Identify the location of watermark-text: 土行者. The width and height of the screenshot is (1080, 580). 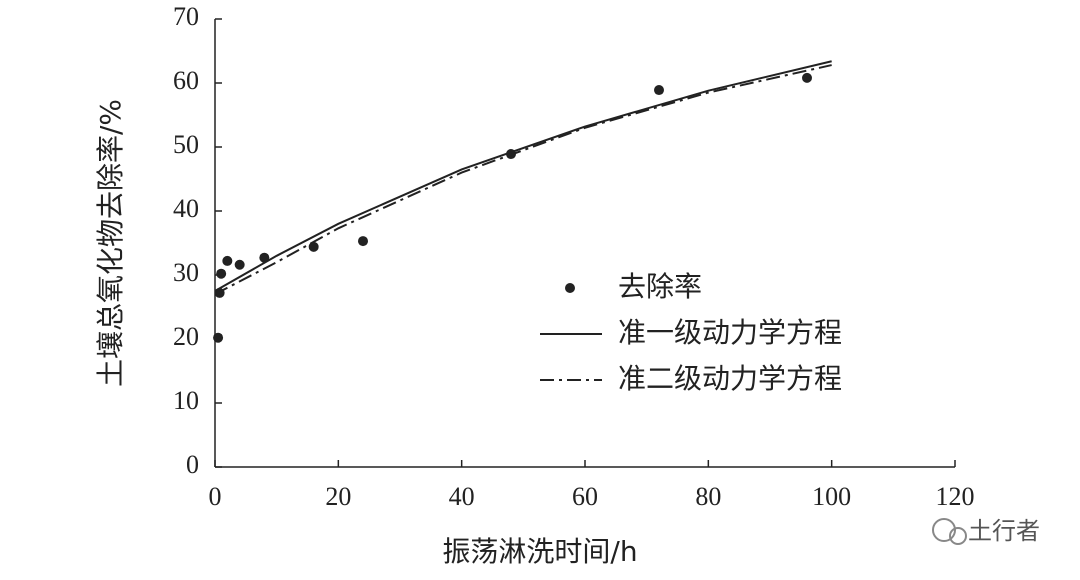
(1004, 531).